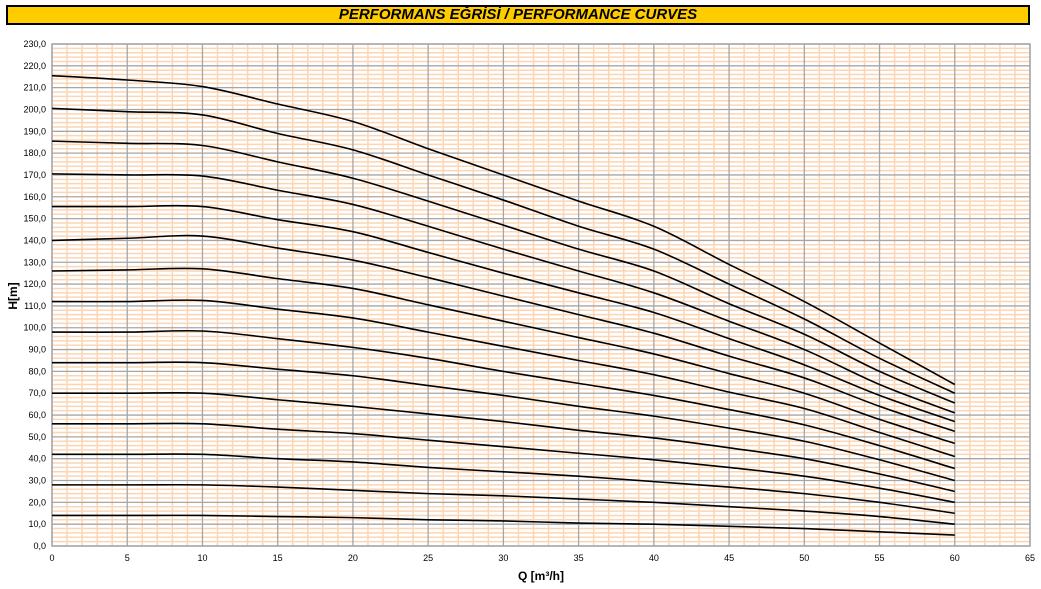  What do you see at coordinates (880, 558) in the screenshot?
I see `x-tick-label: 55` at bounding box center [880, 558].